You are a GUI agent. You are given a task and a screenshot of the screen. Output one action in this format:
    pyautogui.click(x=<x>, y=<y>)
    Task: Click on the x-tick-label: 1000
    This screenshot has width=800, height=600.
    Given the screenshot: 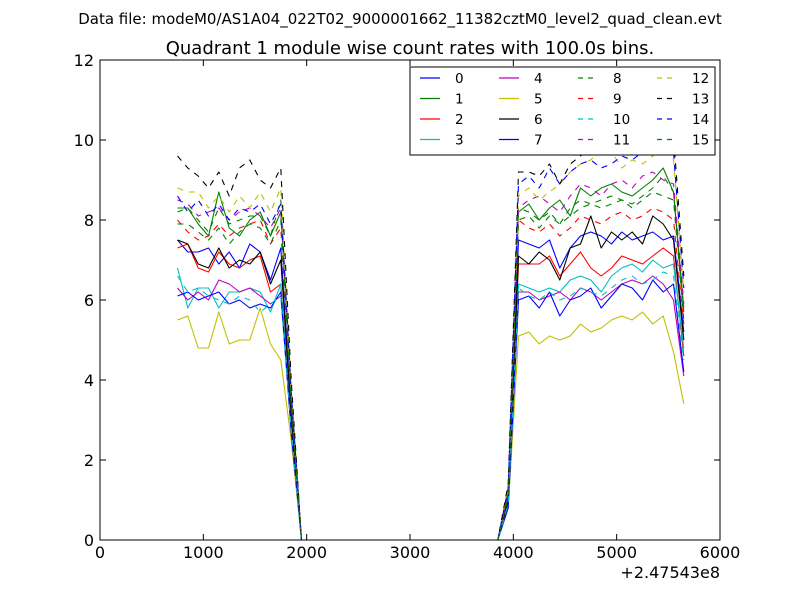 What is the action you would take?
    pyautogui.click(x=203, y=552)
    